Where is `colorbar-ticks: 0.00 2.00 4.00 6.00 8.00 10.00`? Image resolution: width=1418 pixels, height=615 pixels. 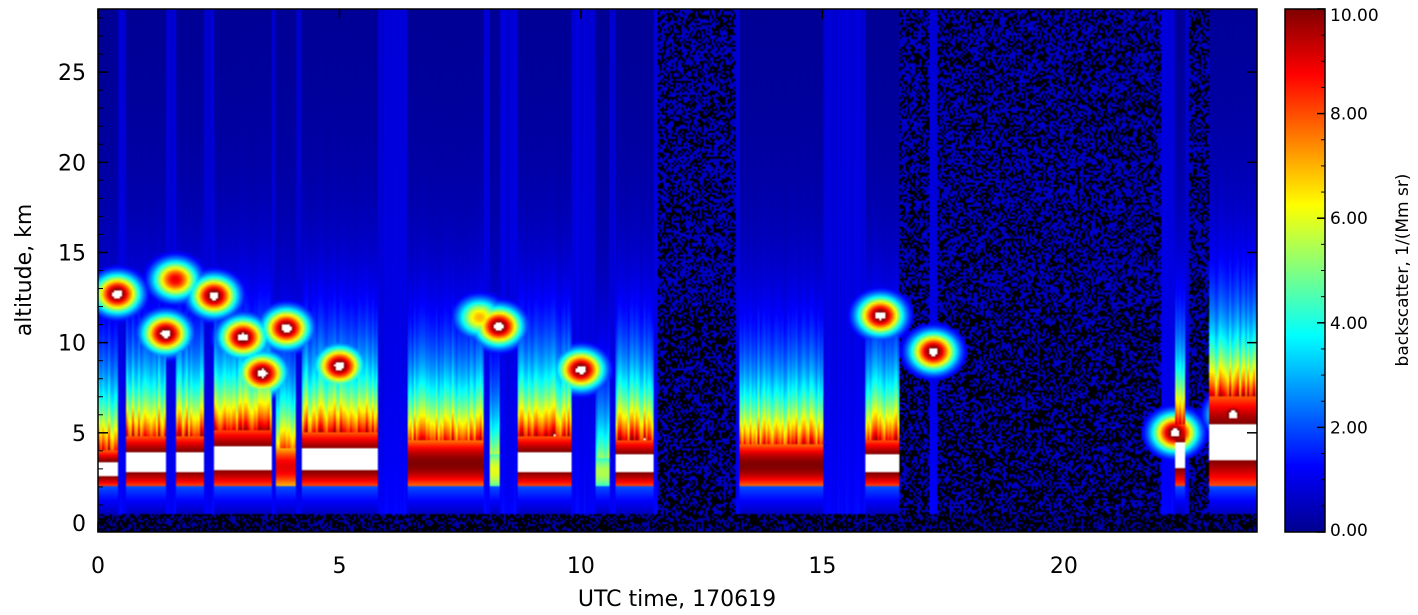 colorbar-ticks: 0.00 2.00 4.00 6.00 8.00 10.00 is located at coordinates (1348, 273).